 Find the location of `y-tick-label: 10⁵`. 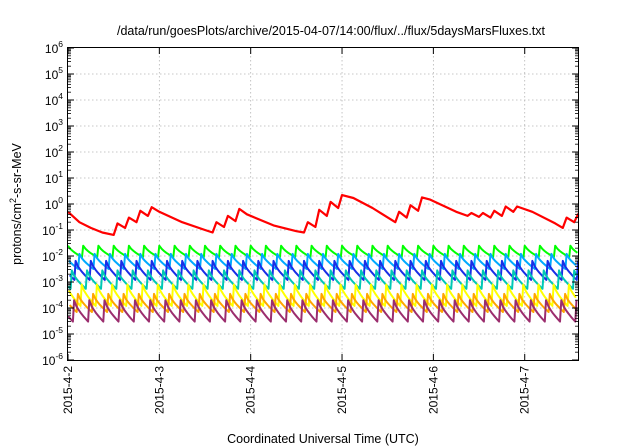

y-tick-label: 10⁵ is located at coordinates (54, 73).